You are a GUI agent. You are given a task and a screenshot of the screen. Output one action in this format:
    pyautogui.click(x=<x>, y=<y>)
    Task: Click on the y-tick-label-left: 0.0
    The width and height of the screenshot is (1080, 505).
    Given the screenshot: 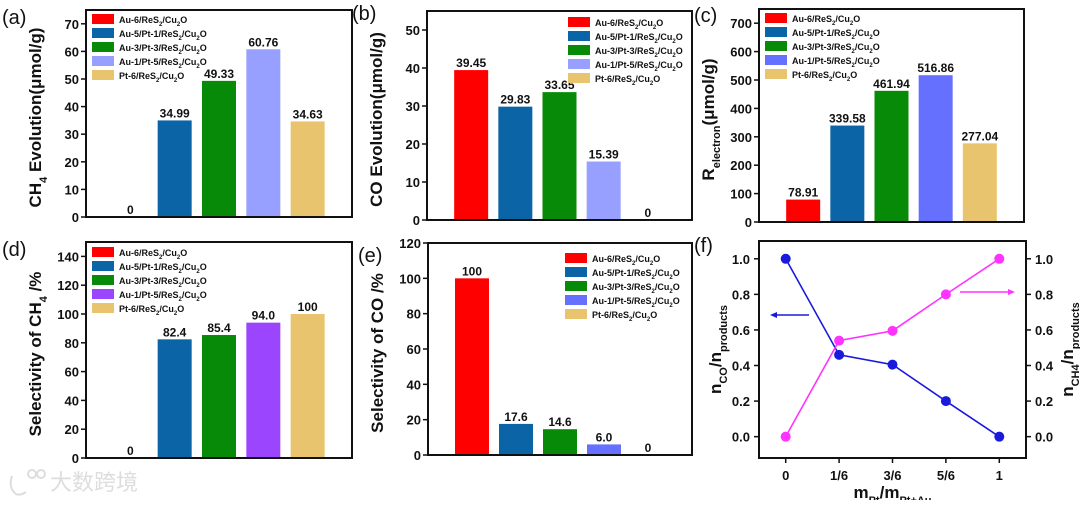 What is the action you would take?
    pyautogui.click(x=741, y=437)
    